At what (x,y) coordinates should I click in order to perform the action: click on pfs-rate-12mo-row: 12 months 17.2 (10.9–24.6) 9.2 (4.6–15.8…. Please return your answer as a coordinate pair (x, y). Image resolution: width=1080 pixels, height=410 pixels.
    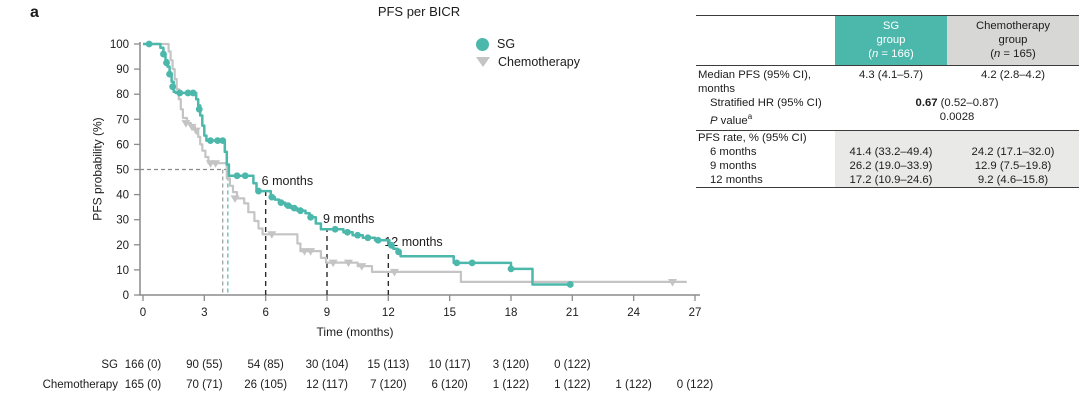
    Looking at the image, I should click on (887, 179).